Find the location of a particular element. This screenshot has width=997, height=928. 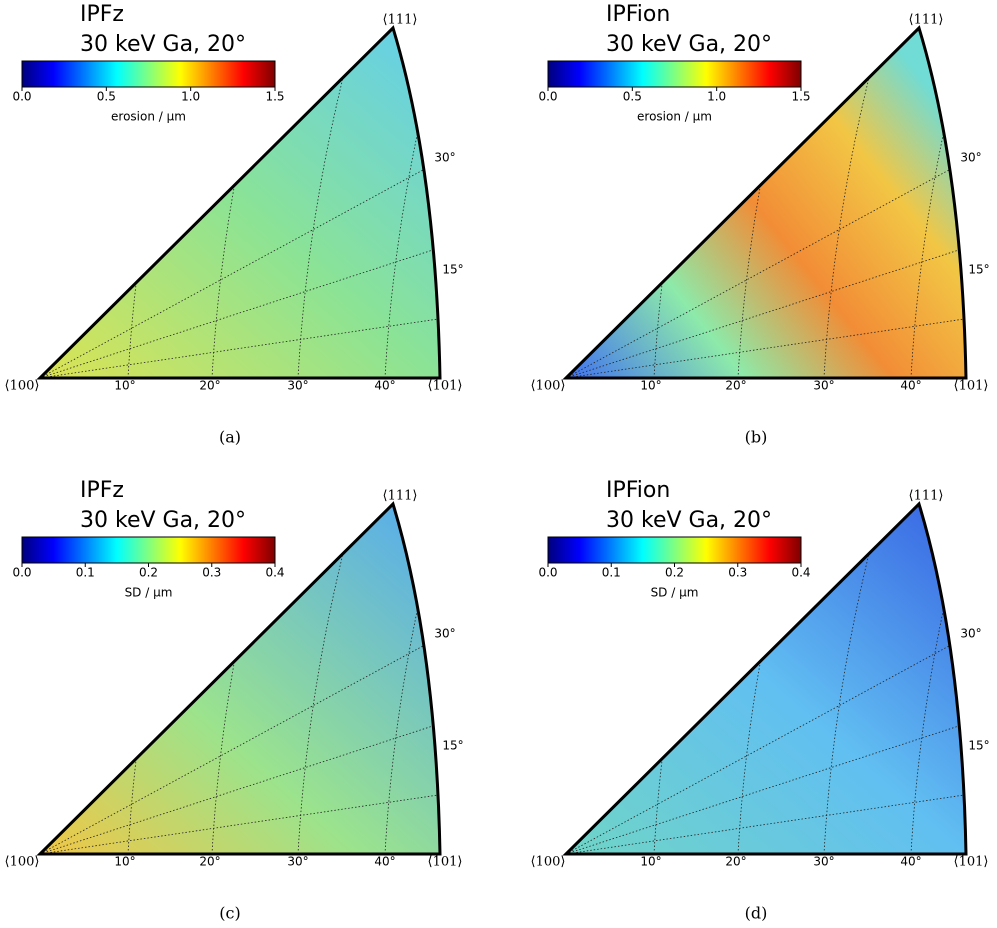

caption: (a) is located at coordinates (230, 437).